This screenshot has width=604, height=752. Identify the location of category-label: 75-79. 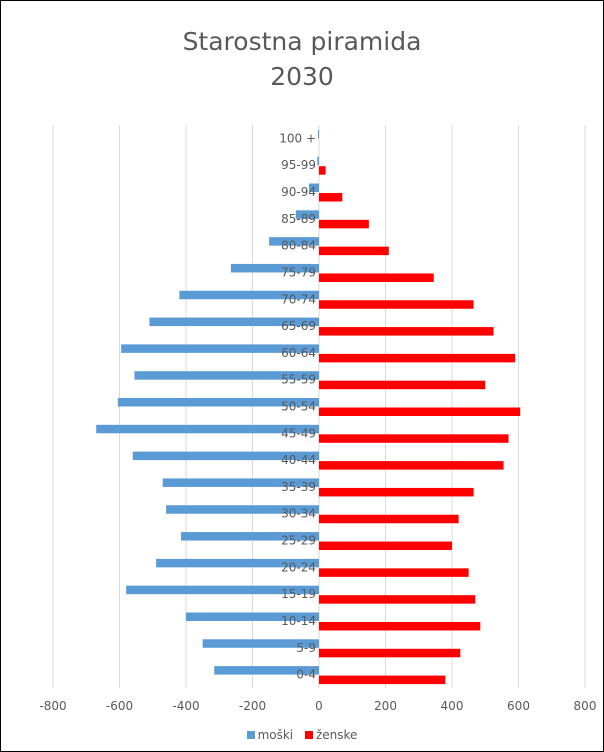
(298, 272).